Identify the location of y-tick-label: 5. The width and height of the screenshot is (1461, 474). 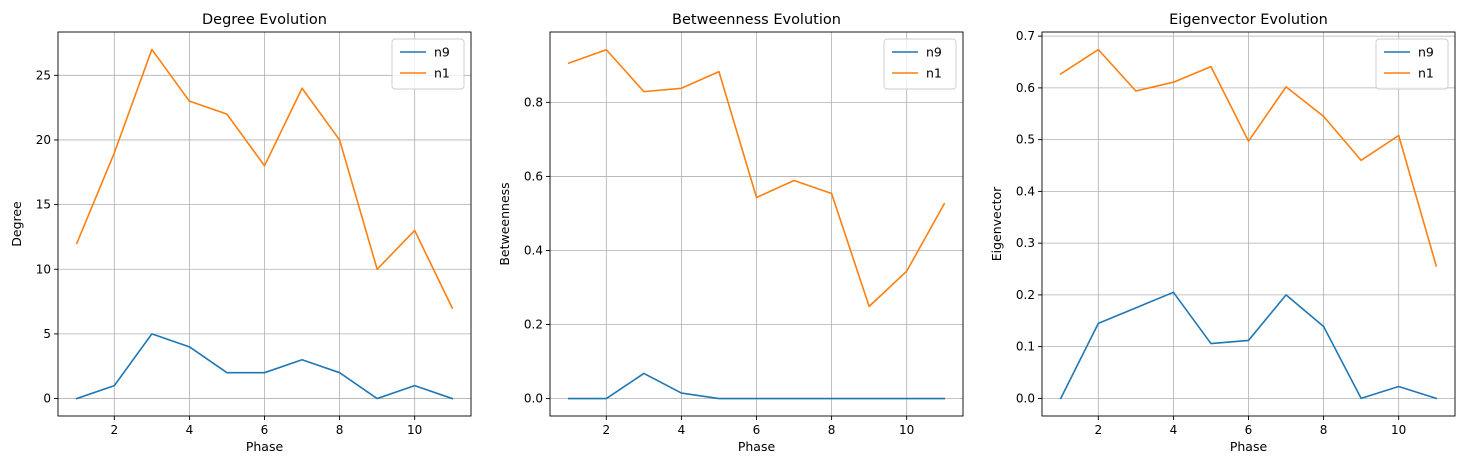
(47, 334).